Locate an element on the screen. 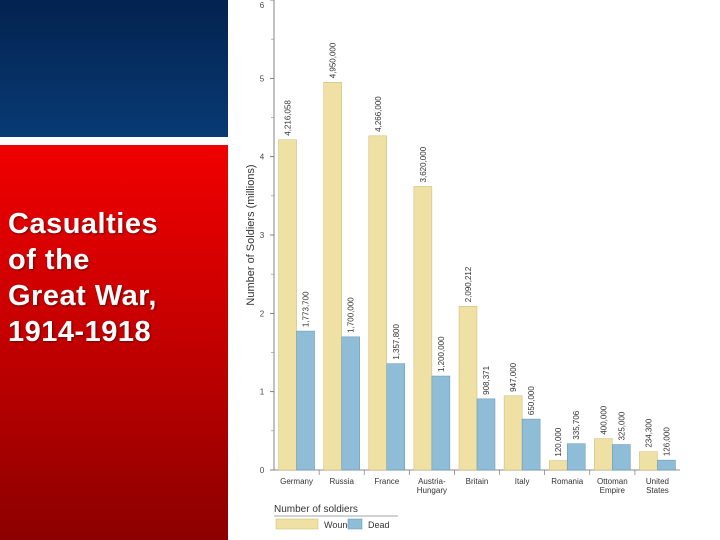 The image size is (720, 540). data-label-wounded-6: 120,000 is located at coordinates (558, 441).